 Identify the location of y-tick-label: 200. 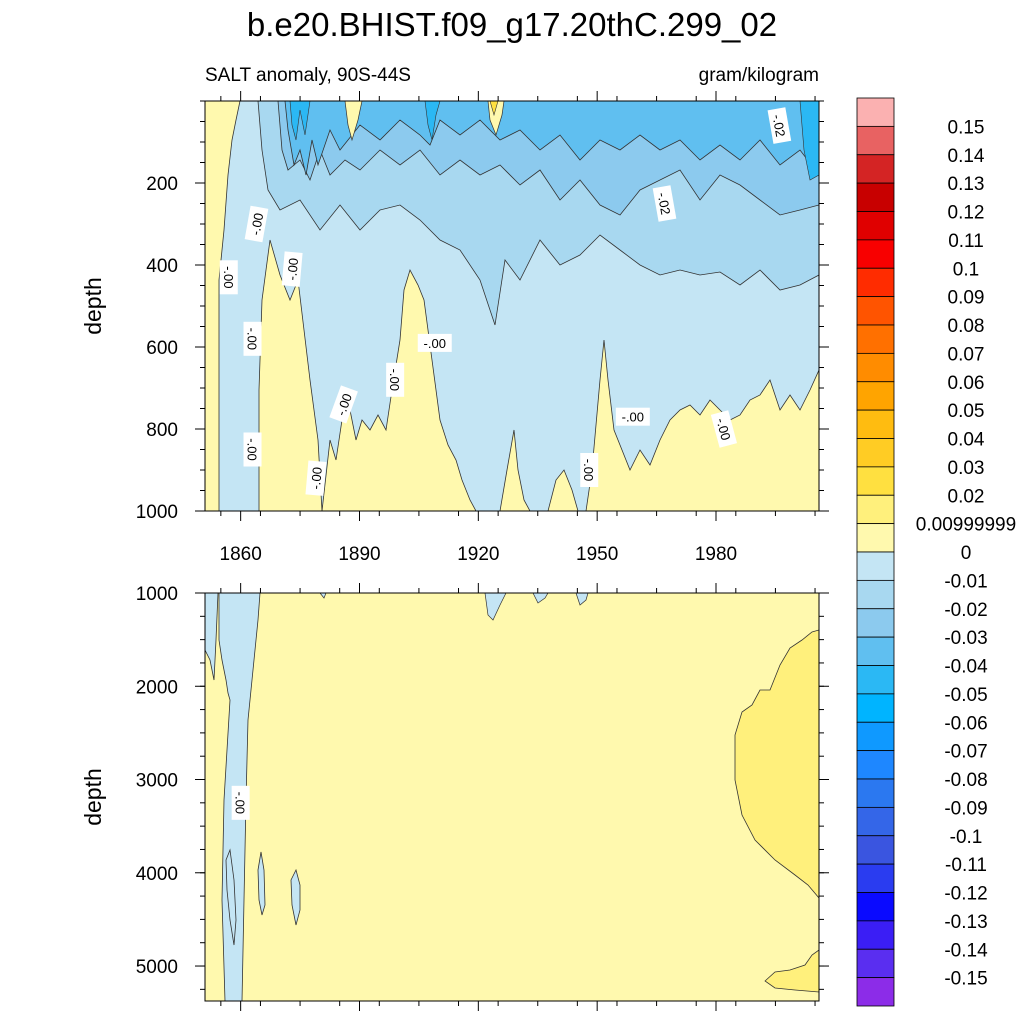
(162, 184).